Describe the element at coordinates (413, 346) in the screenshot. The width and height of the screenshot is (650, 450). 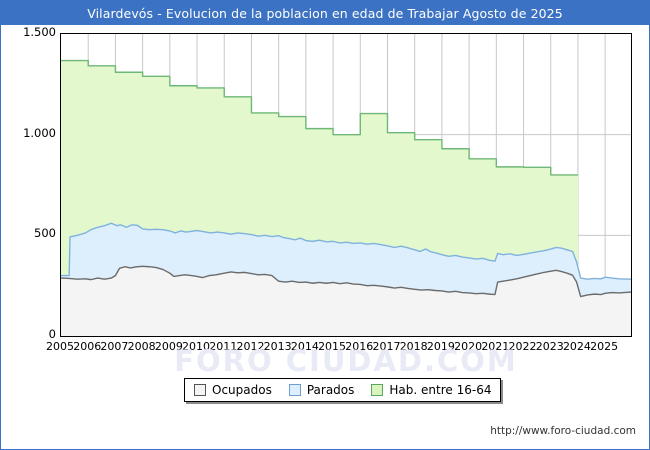
I see `x-tick-2018: 2018` at that location.